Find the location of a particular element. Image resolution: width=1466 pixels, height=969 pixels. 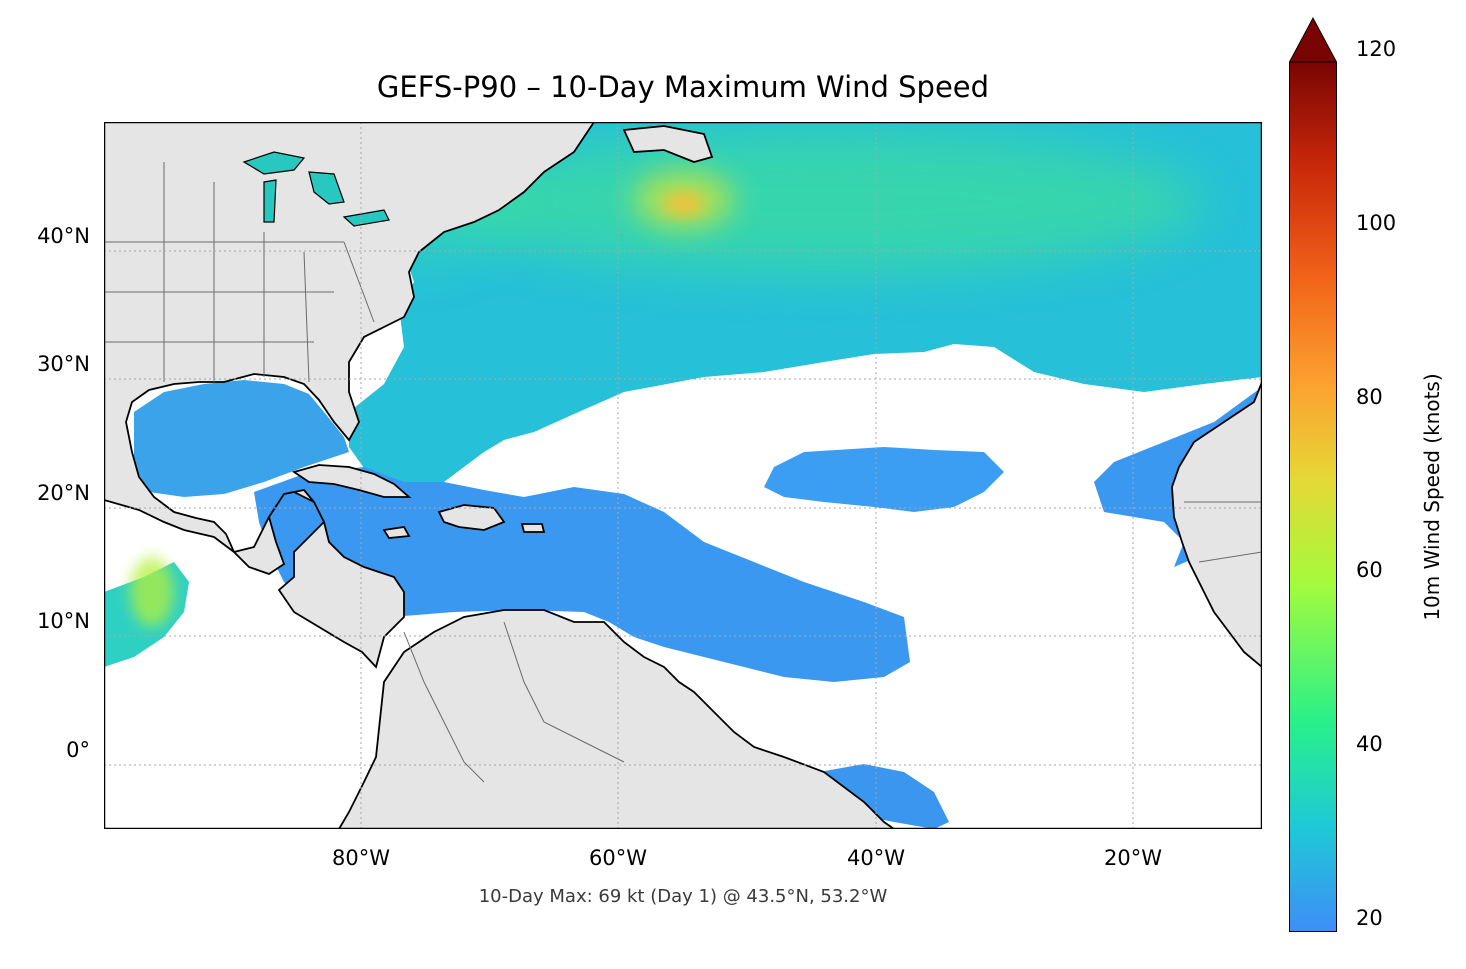

land-hispaniola is located at coordinates (471, 517).